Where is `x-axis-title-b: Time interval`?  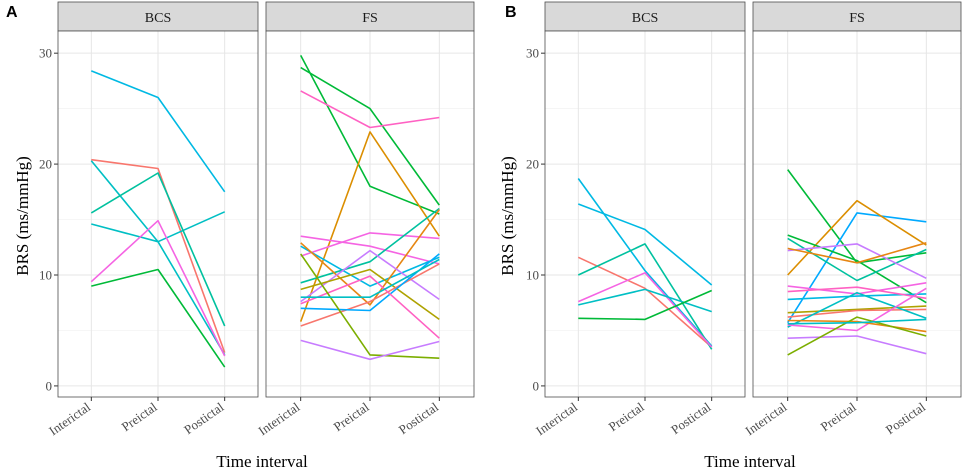
x-axis-title-b: Time interval is located at coordinates (750, 461).